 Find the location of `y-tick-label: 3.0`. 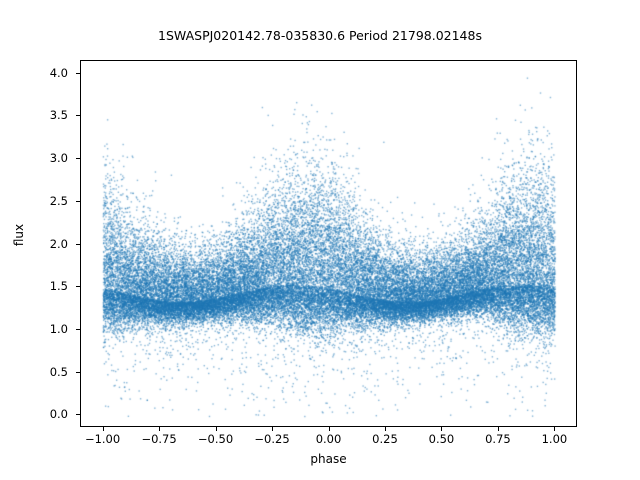

y-tick-label: 3.0 is located at coordinates (58, 158).